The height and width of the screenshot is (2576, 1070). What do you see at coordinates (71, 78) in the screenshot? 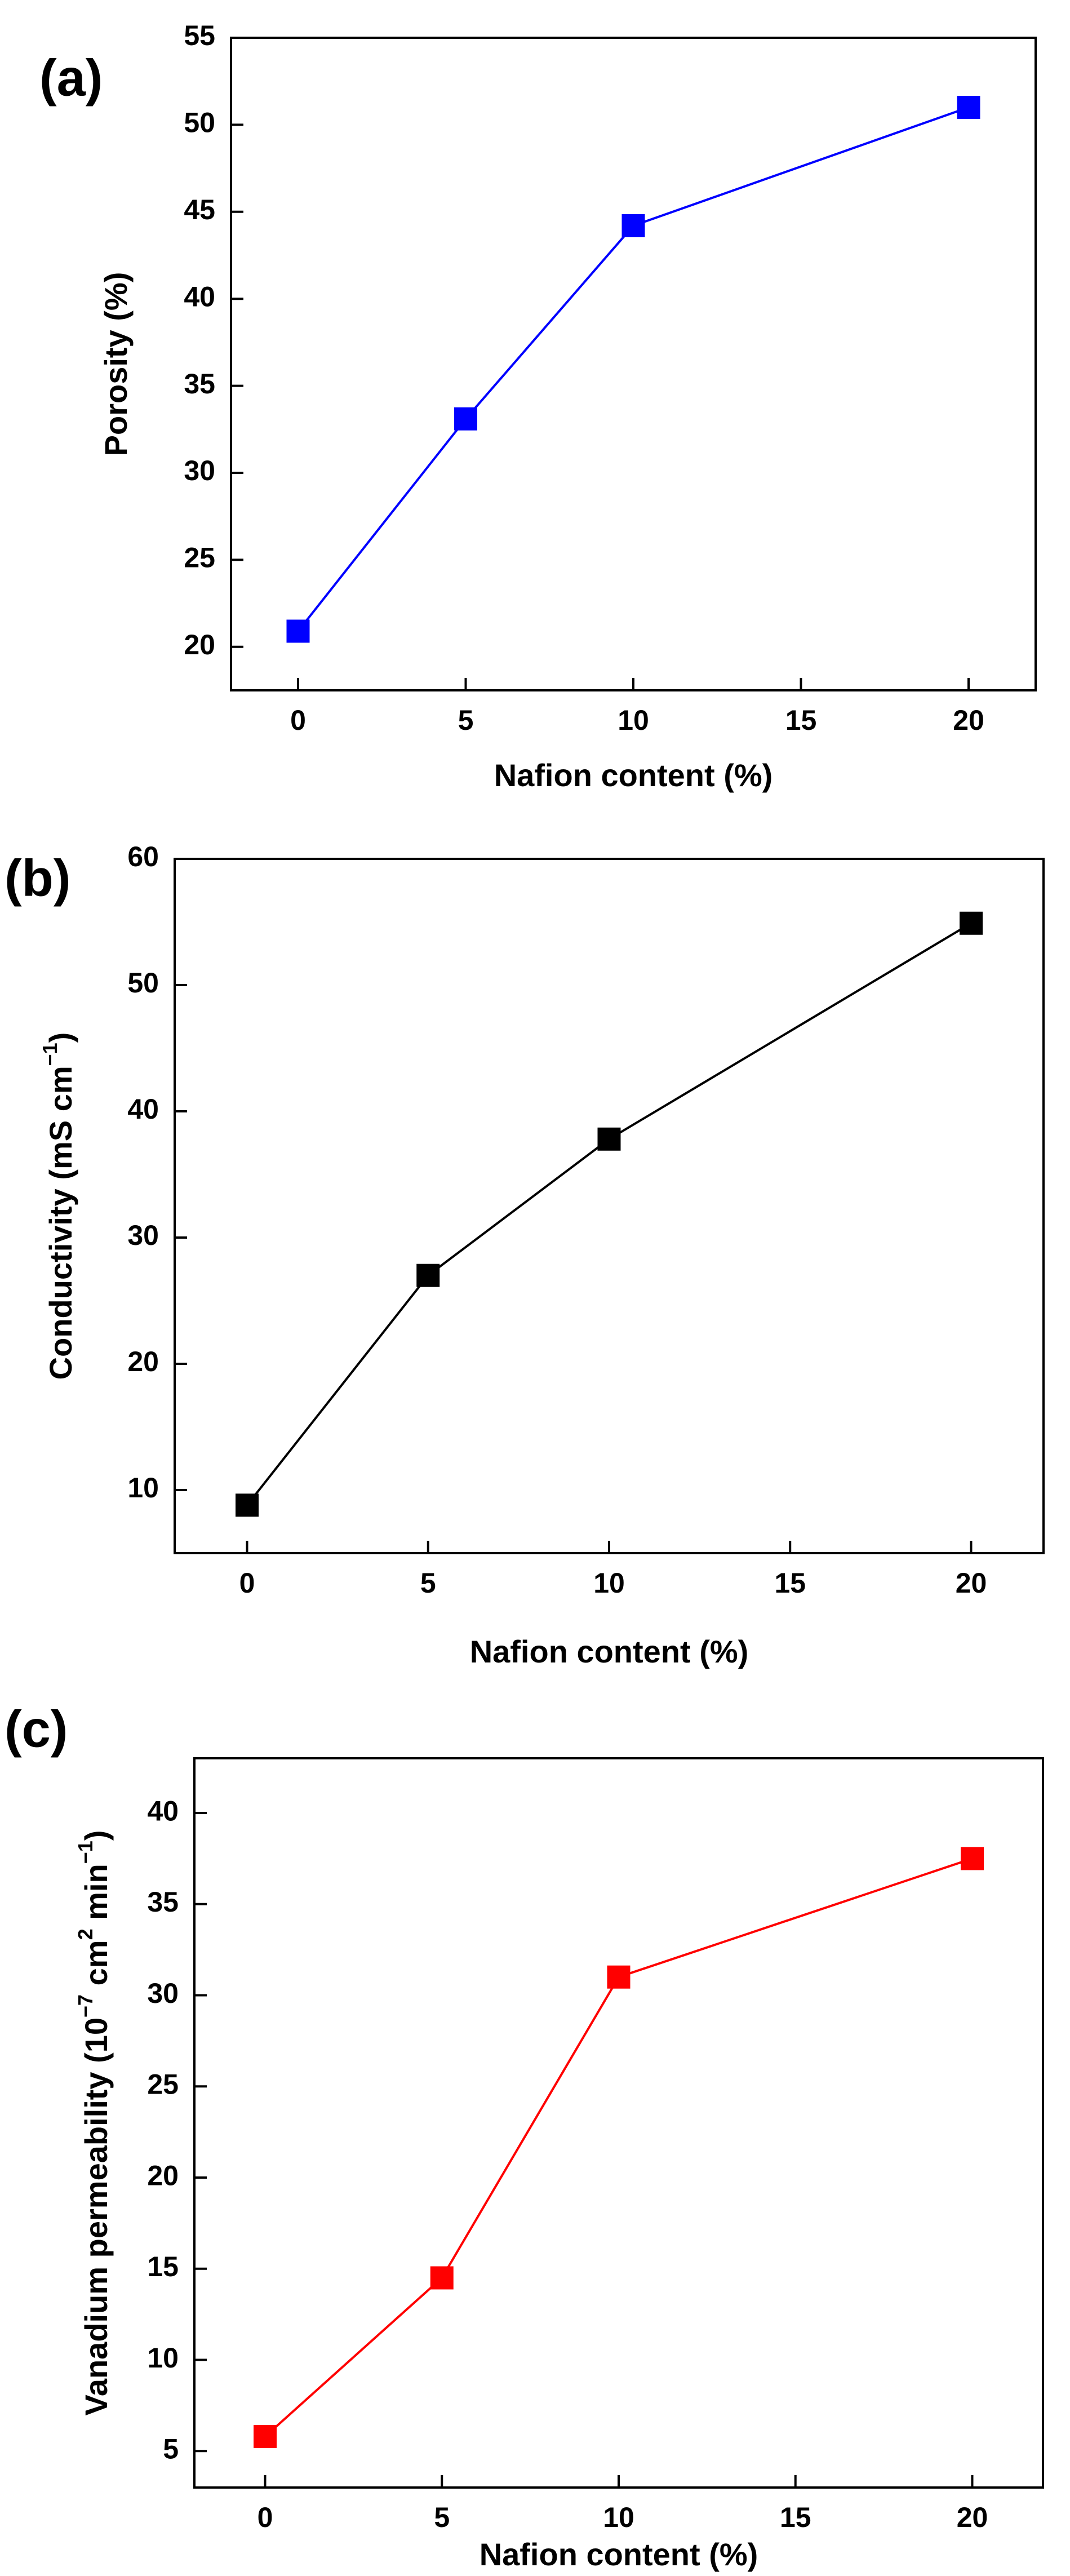
I see `panel-label: (a)` at bounding box center [71, 78].